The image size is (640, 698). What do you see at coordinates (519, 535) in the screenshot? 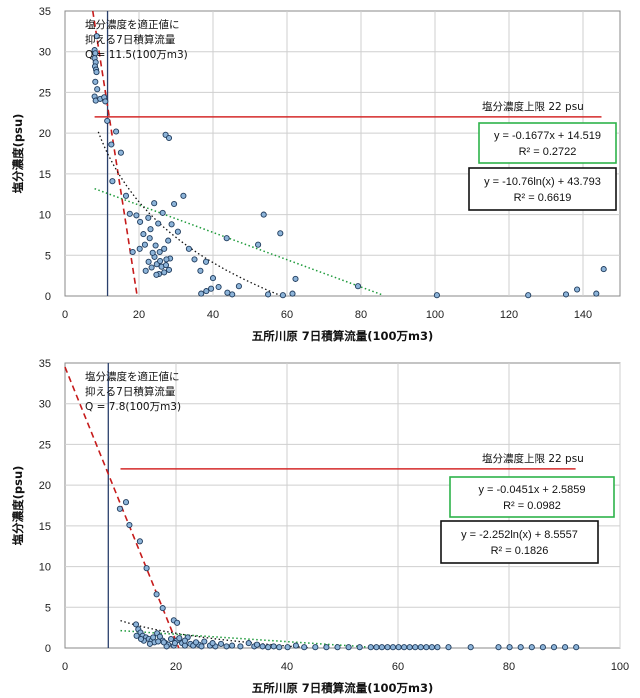
I see `log-equation: y = -2.252ln(x) + 8.5557` at bounding box center [519, 535].